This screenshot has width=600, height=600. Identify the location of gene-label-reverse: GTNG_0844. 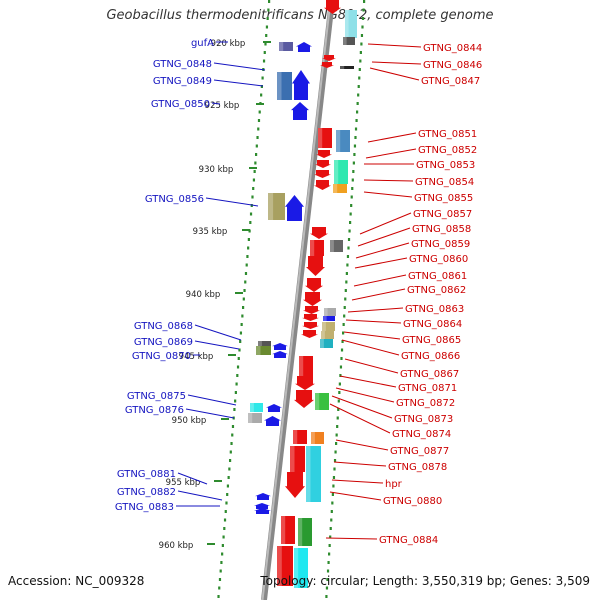
(452, 48).